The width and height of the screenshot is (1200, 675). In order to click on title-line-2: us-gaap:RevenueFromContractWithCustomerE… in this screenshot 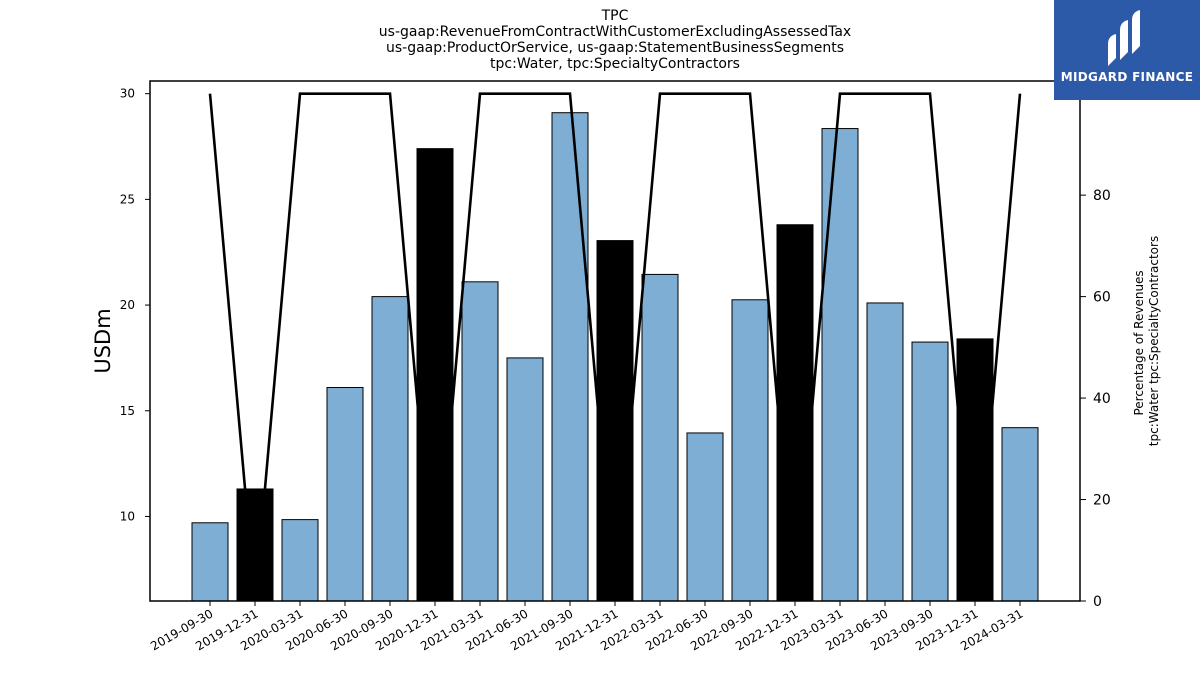, I will do `click(615, 32)`.